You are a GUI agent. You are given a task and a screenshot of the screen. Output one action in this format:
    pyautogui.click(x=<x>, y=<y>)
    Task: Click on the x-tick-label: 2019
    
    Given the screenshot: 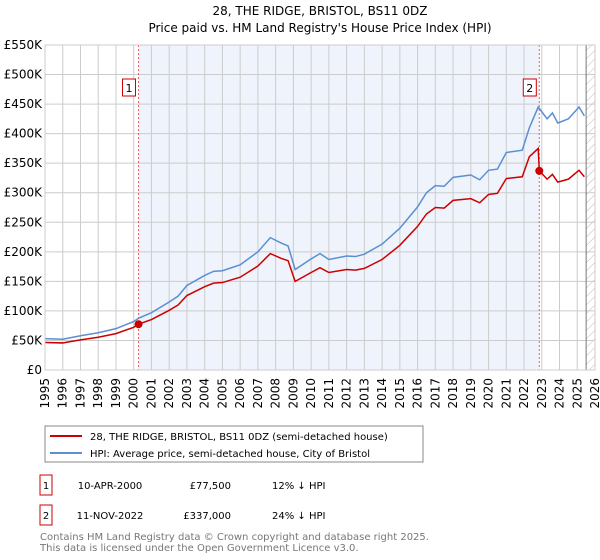 What is the action you would take?
    pyautogui.click(x=471, y=393)
    